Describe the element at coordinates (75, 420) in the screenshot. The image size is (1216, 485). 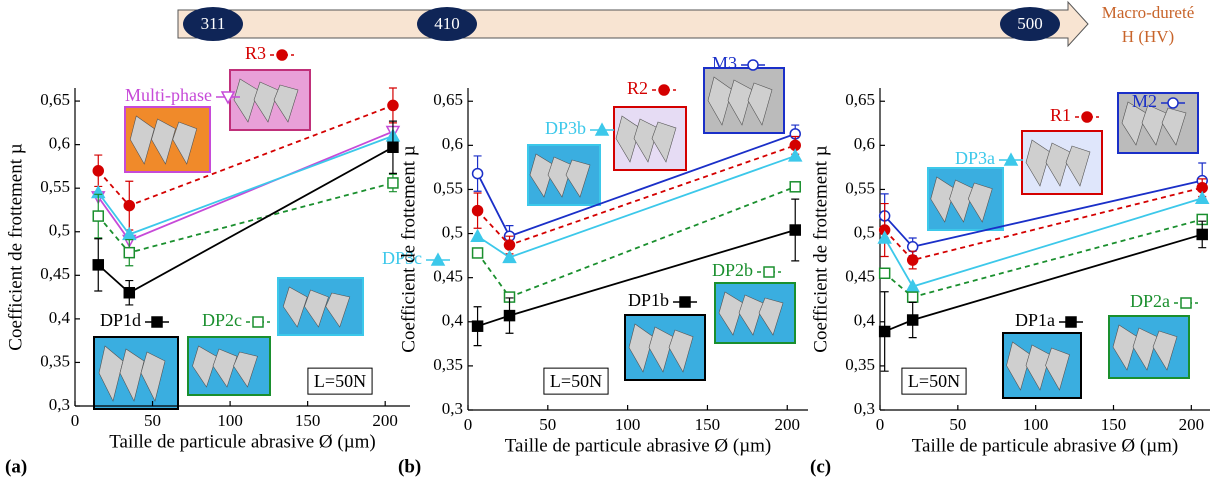
I see `x-tick-label: 0` at that location.